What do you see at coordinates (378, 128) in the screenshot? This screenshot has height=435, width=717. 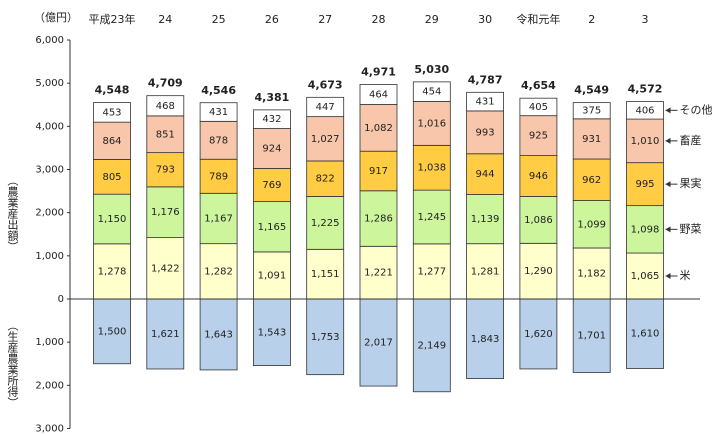 I see `segment-label: 1,082` at bounding box center [378, 128].